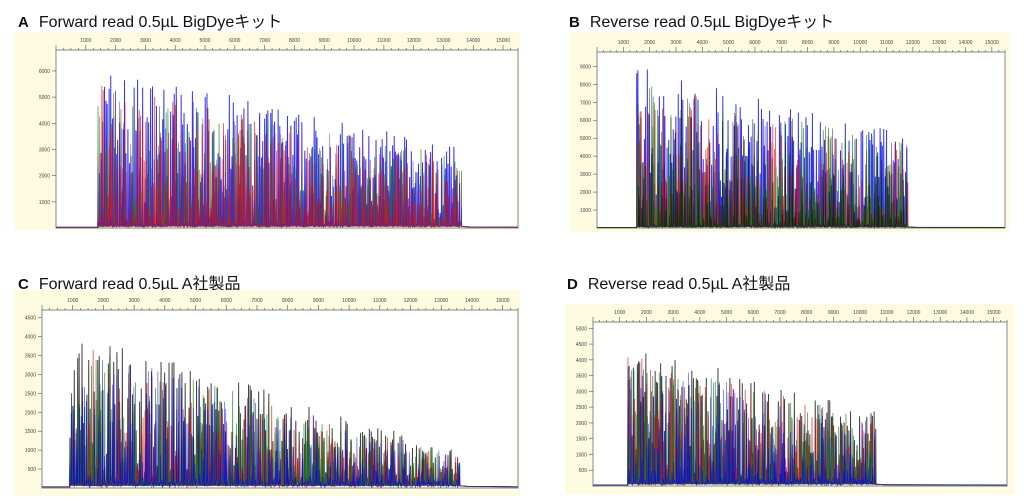  What do you see at coordinates (30, 319) in the screenshot?
I see `y-tick-label: 4500` at bounding box center [30, 319].